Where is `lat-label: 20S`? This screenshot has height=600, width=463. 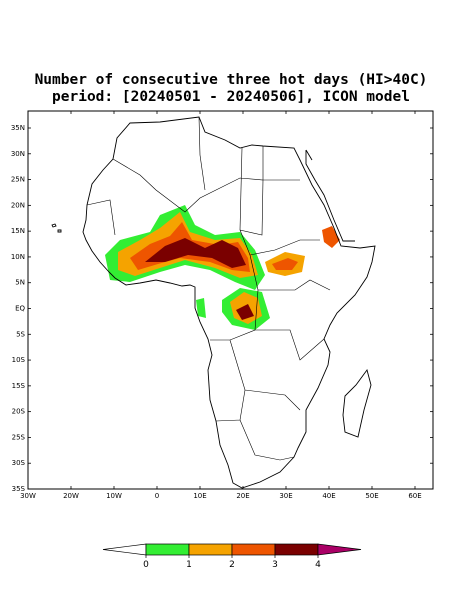 lat-label: 20S is located at coordinates (19, 412).